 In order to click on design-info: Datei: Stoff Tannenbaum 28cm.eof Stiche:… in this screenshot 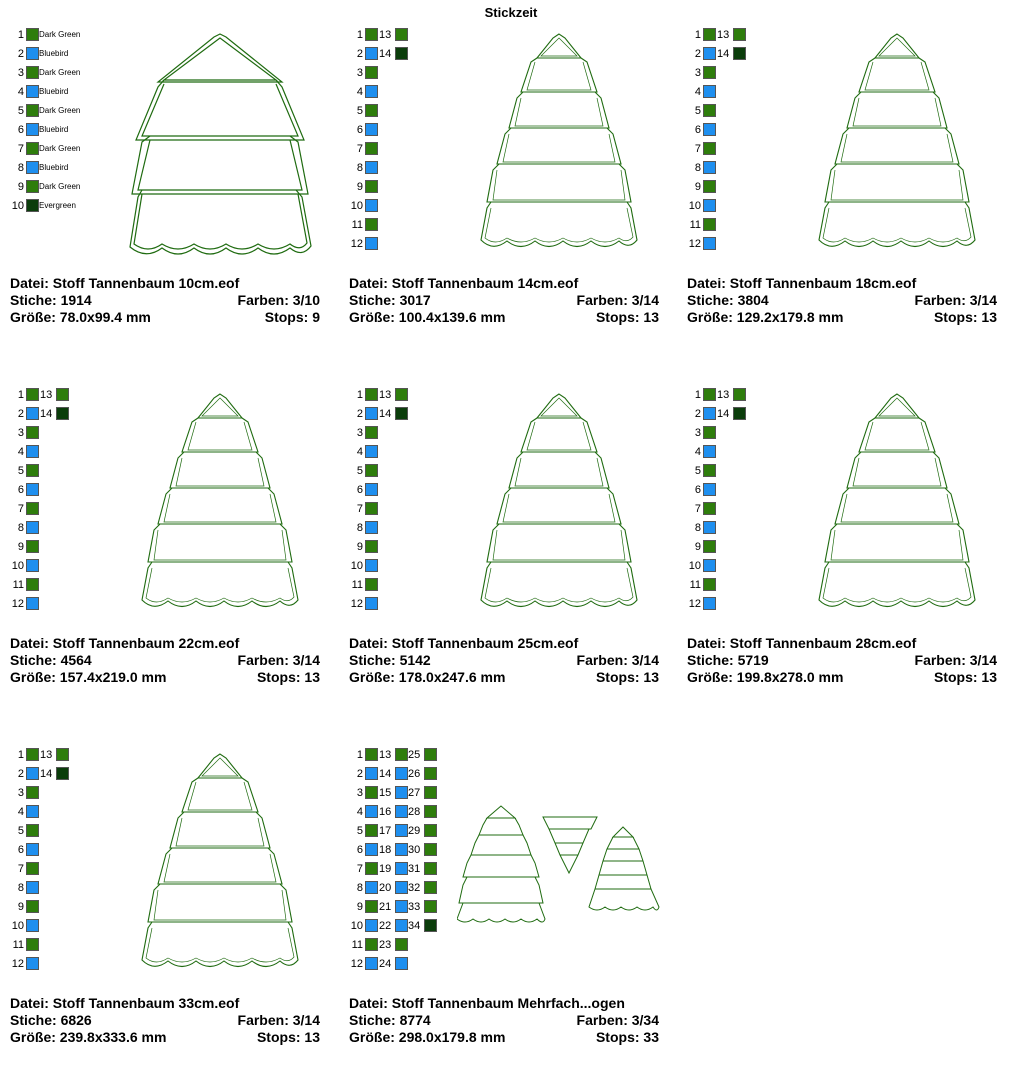, I will do `click(842, 660)`.